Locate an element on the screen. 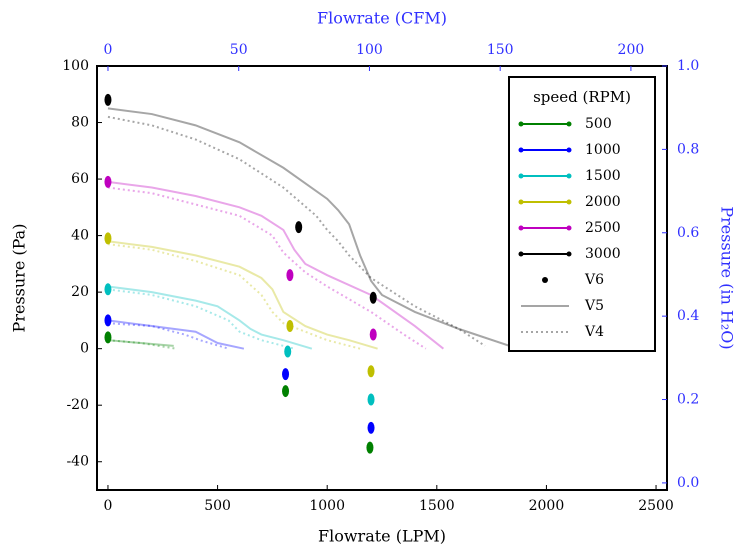 Image resolution: width=738 pixels, height=552 pixels. legend-label: 2500 is located at coordinates (603, 228).